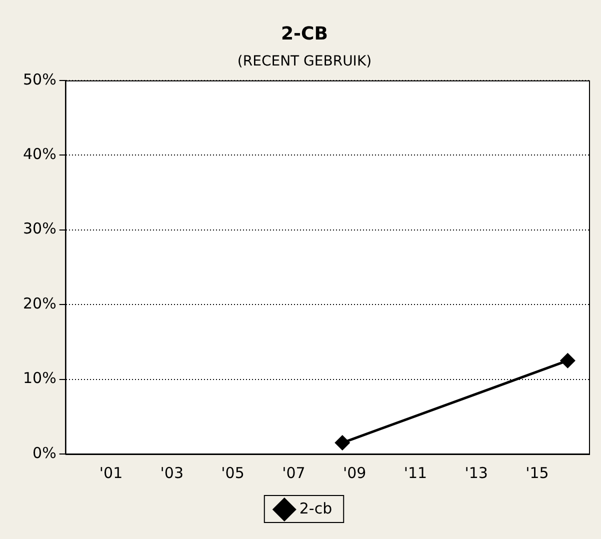  I want to click on x-tick-label: '15, so click(537, 473).